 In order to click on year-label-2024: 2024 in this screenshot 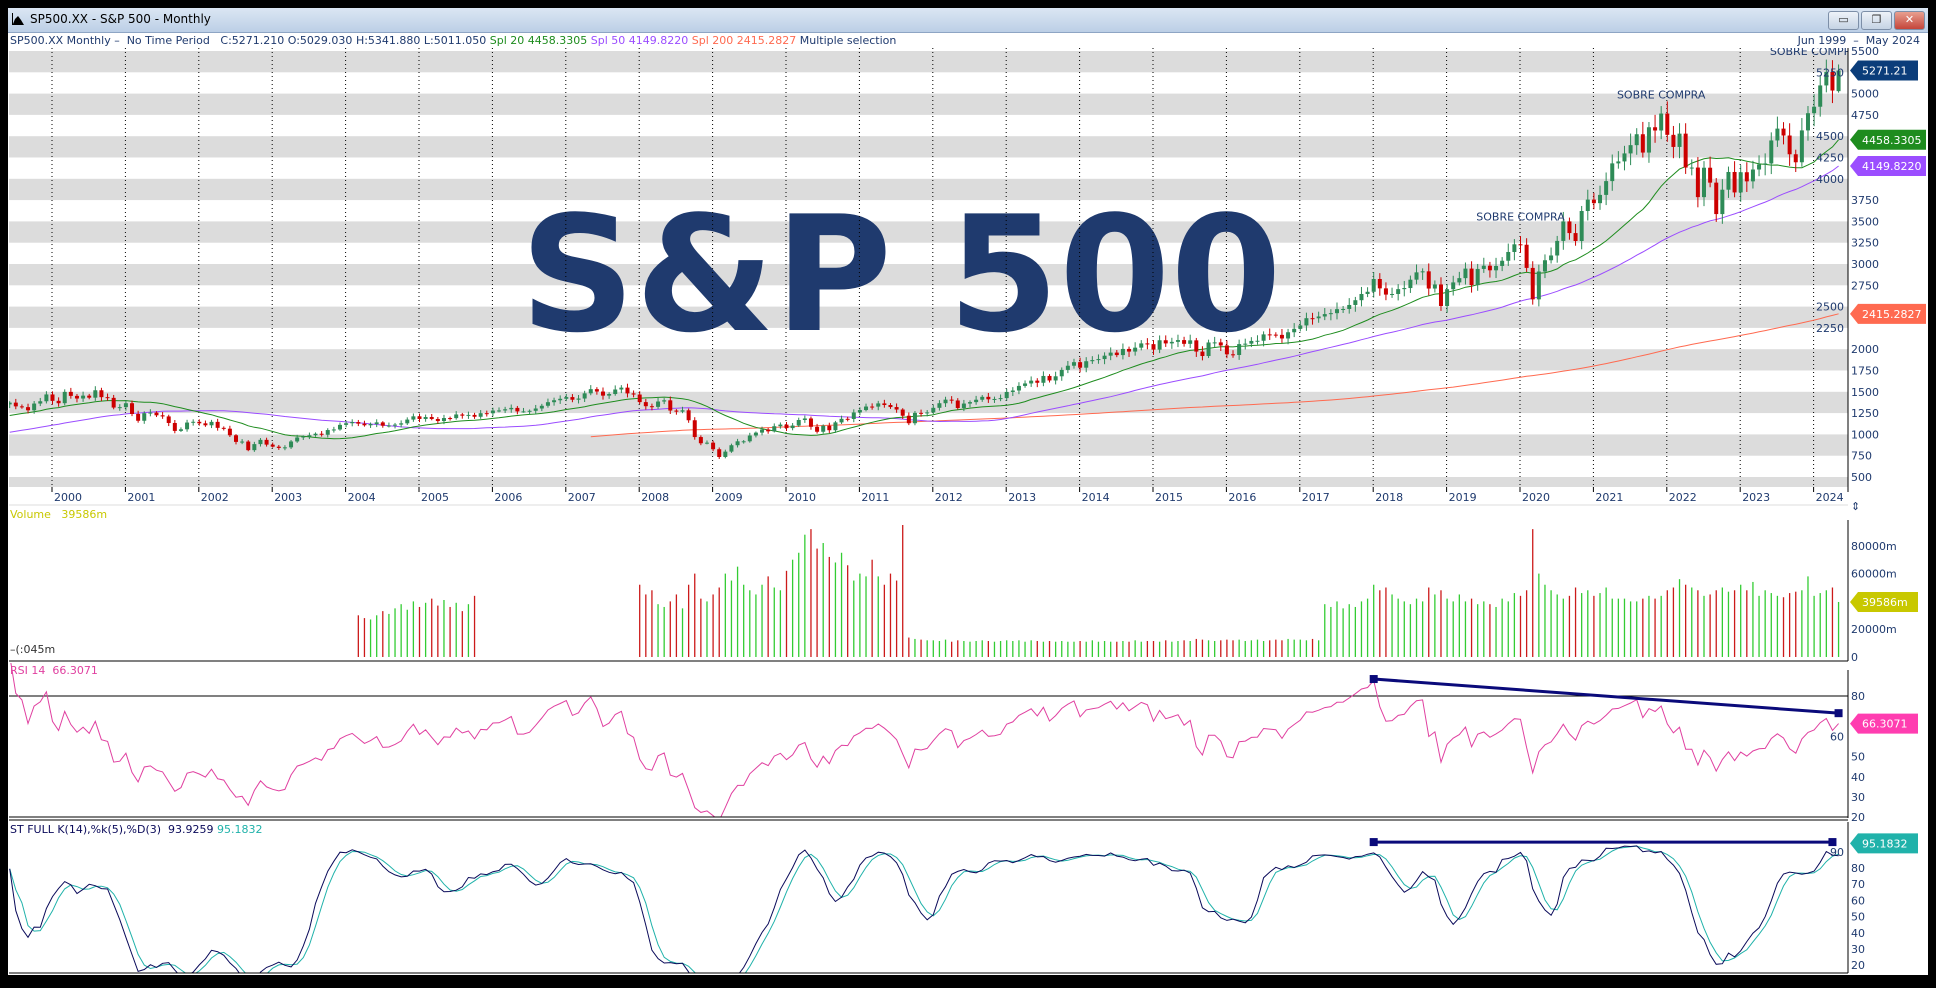, I will do `click(1830, 497)`.